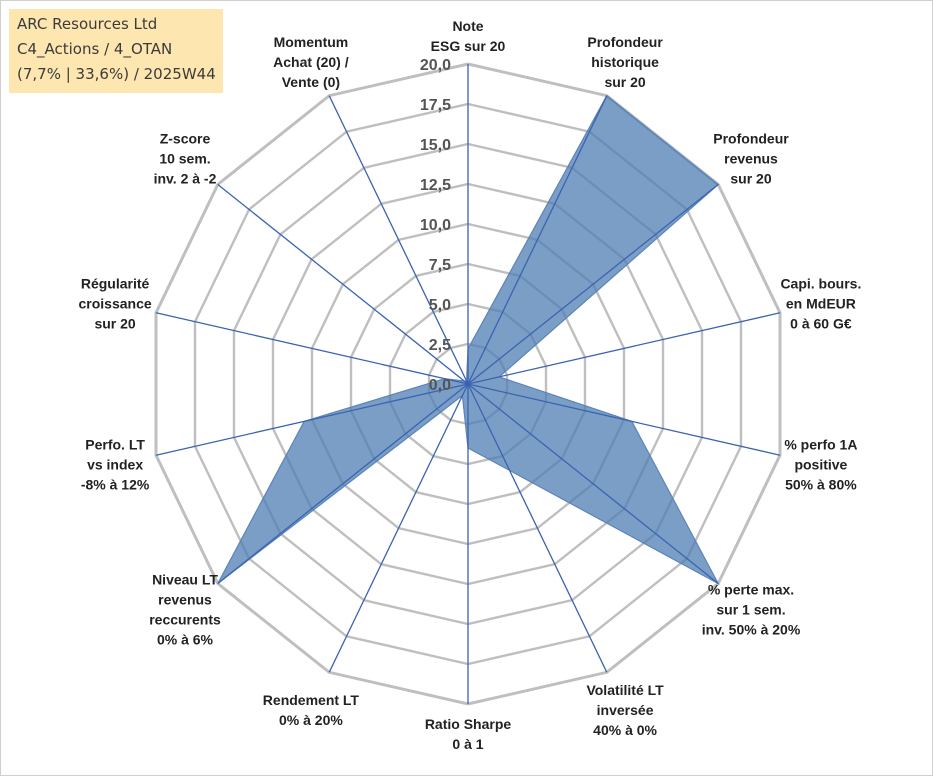 This screenshot has height=777, width=933. Describe the element at coordinates (751, 610) in the screenshot. I see `axis-label: % perte max. sur 1 sem. inv. 50% à 20%` at that location.